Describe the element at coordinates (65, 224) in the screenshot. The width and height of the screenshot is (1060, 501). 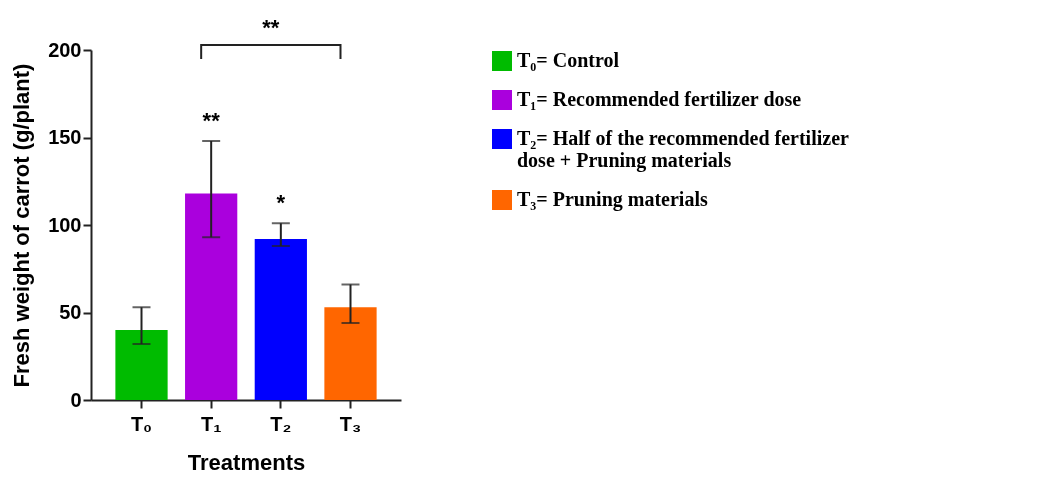
I see `y-tick-label: 100` at that location.